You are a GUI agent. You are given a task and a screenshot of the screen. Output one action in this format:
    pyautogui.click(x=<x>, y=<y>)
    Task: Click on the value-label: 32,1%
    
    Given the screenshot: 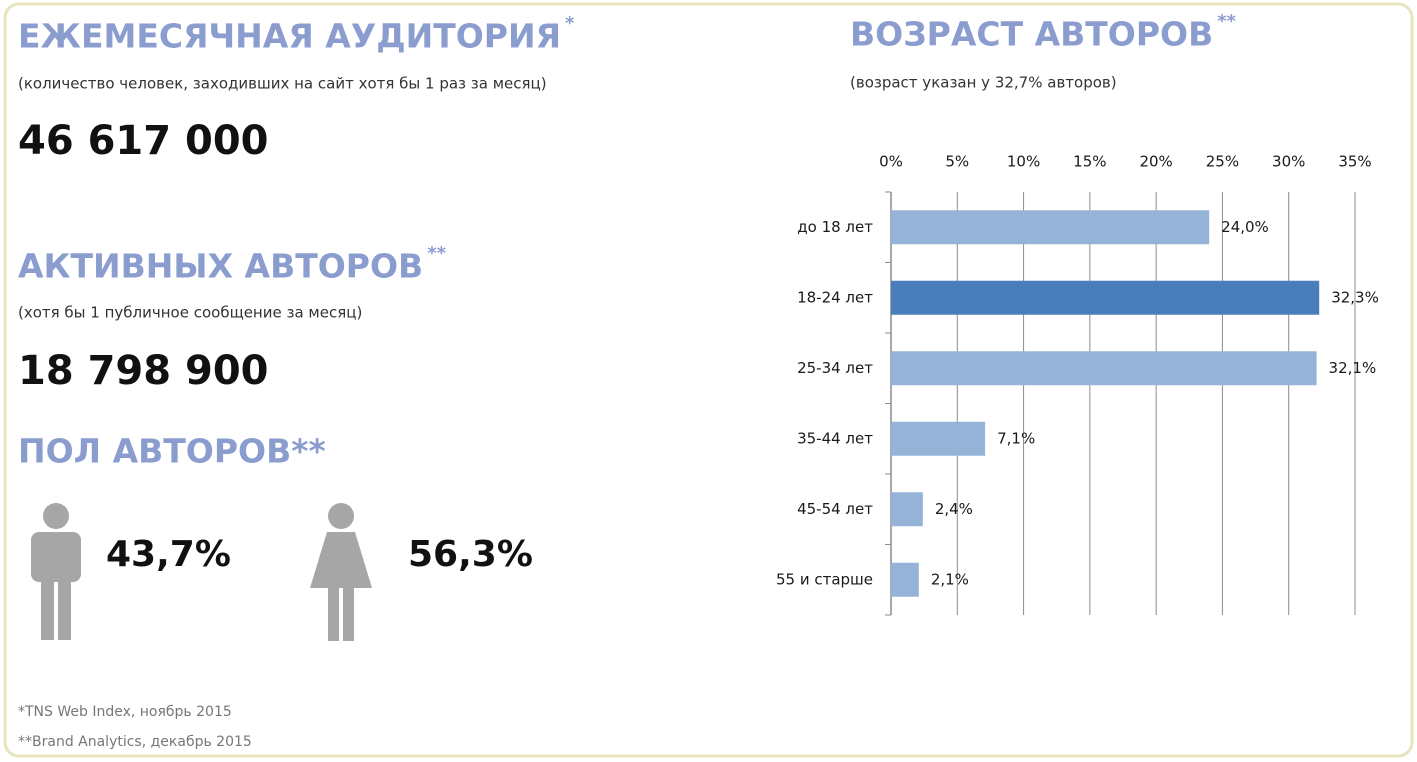 What is the action you would take?
    pyautogui.click(x=1353, y=368)
    